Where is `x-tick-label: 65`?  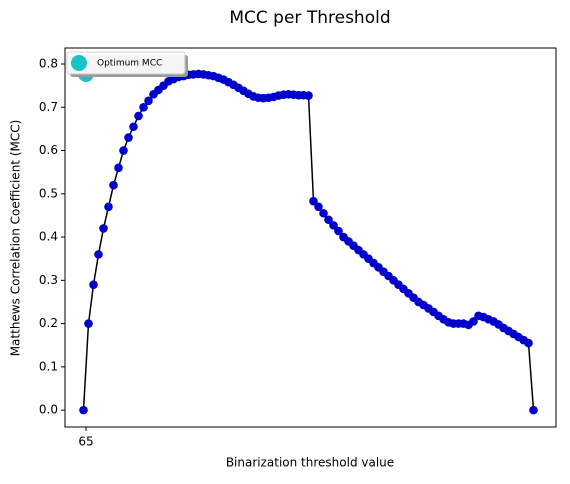 x-tick-label: 65 is located at coordinates (85, 442).